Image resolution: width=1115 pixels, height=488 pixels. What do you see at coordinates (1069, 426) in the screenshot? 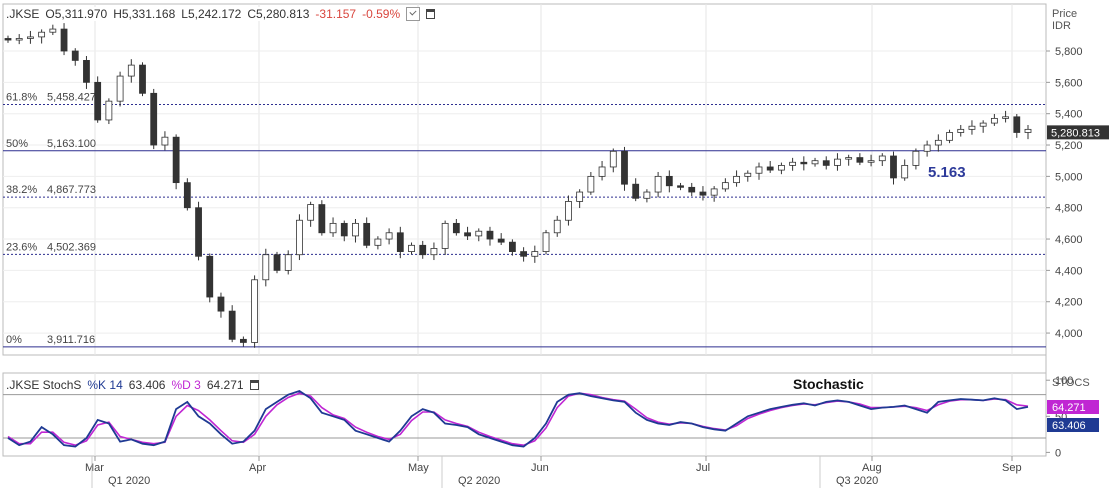
I see `stoch-k-value-label: 63.406` at bounding box center [1069, 426].